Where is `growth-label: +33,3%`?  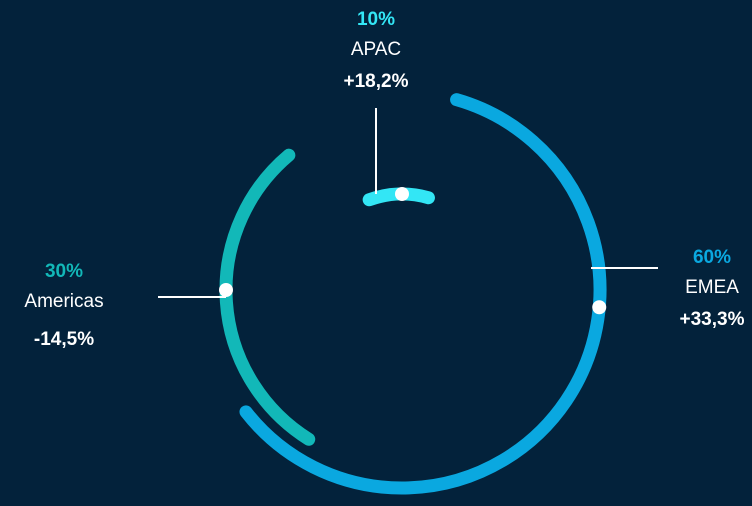 growth-label: +33,3% is located at coordinates (712, 319).